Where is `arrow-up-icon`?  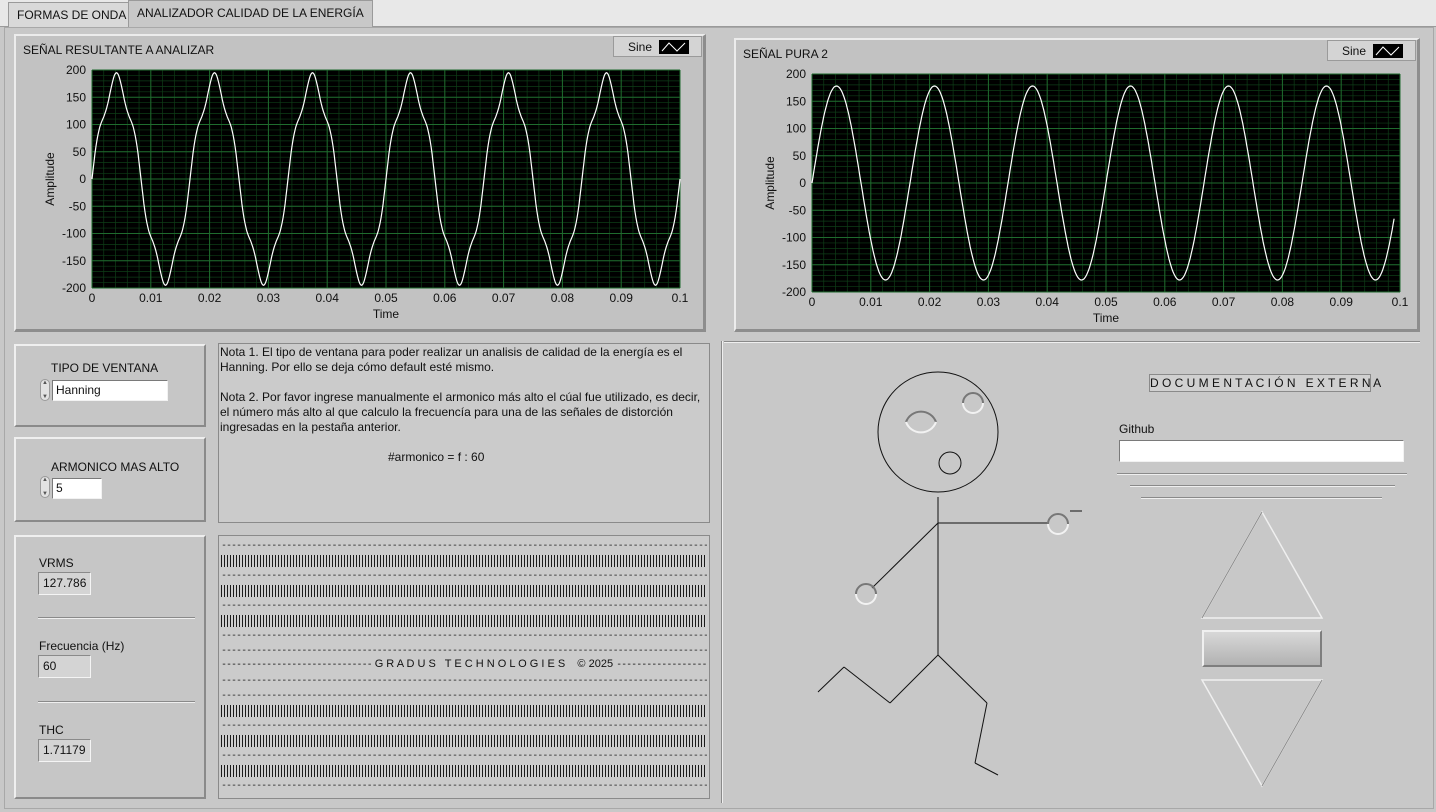
arrow-up-icon is located at coordinates (1262, 564).